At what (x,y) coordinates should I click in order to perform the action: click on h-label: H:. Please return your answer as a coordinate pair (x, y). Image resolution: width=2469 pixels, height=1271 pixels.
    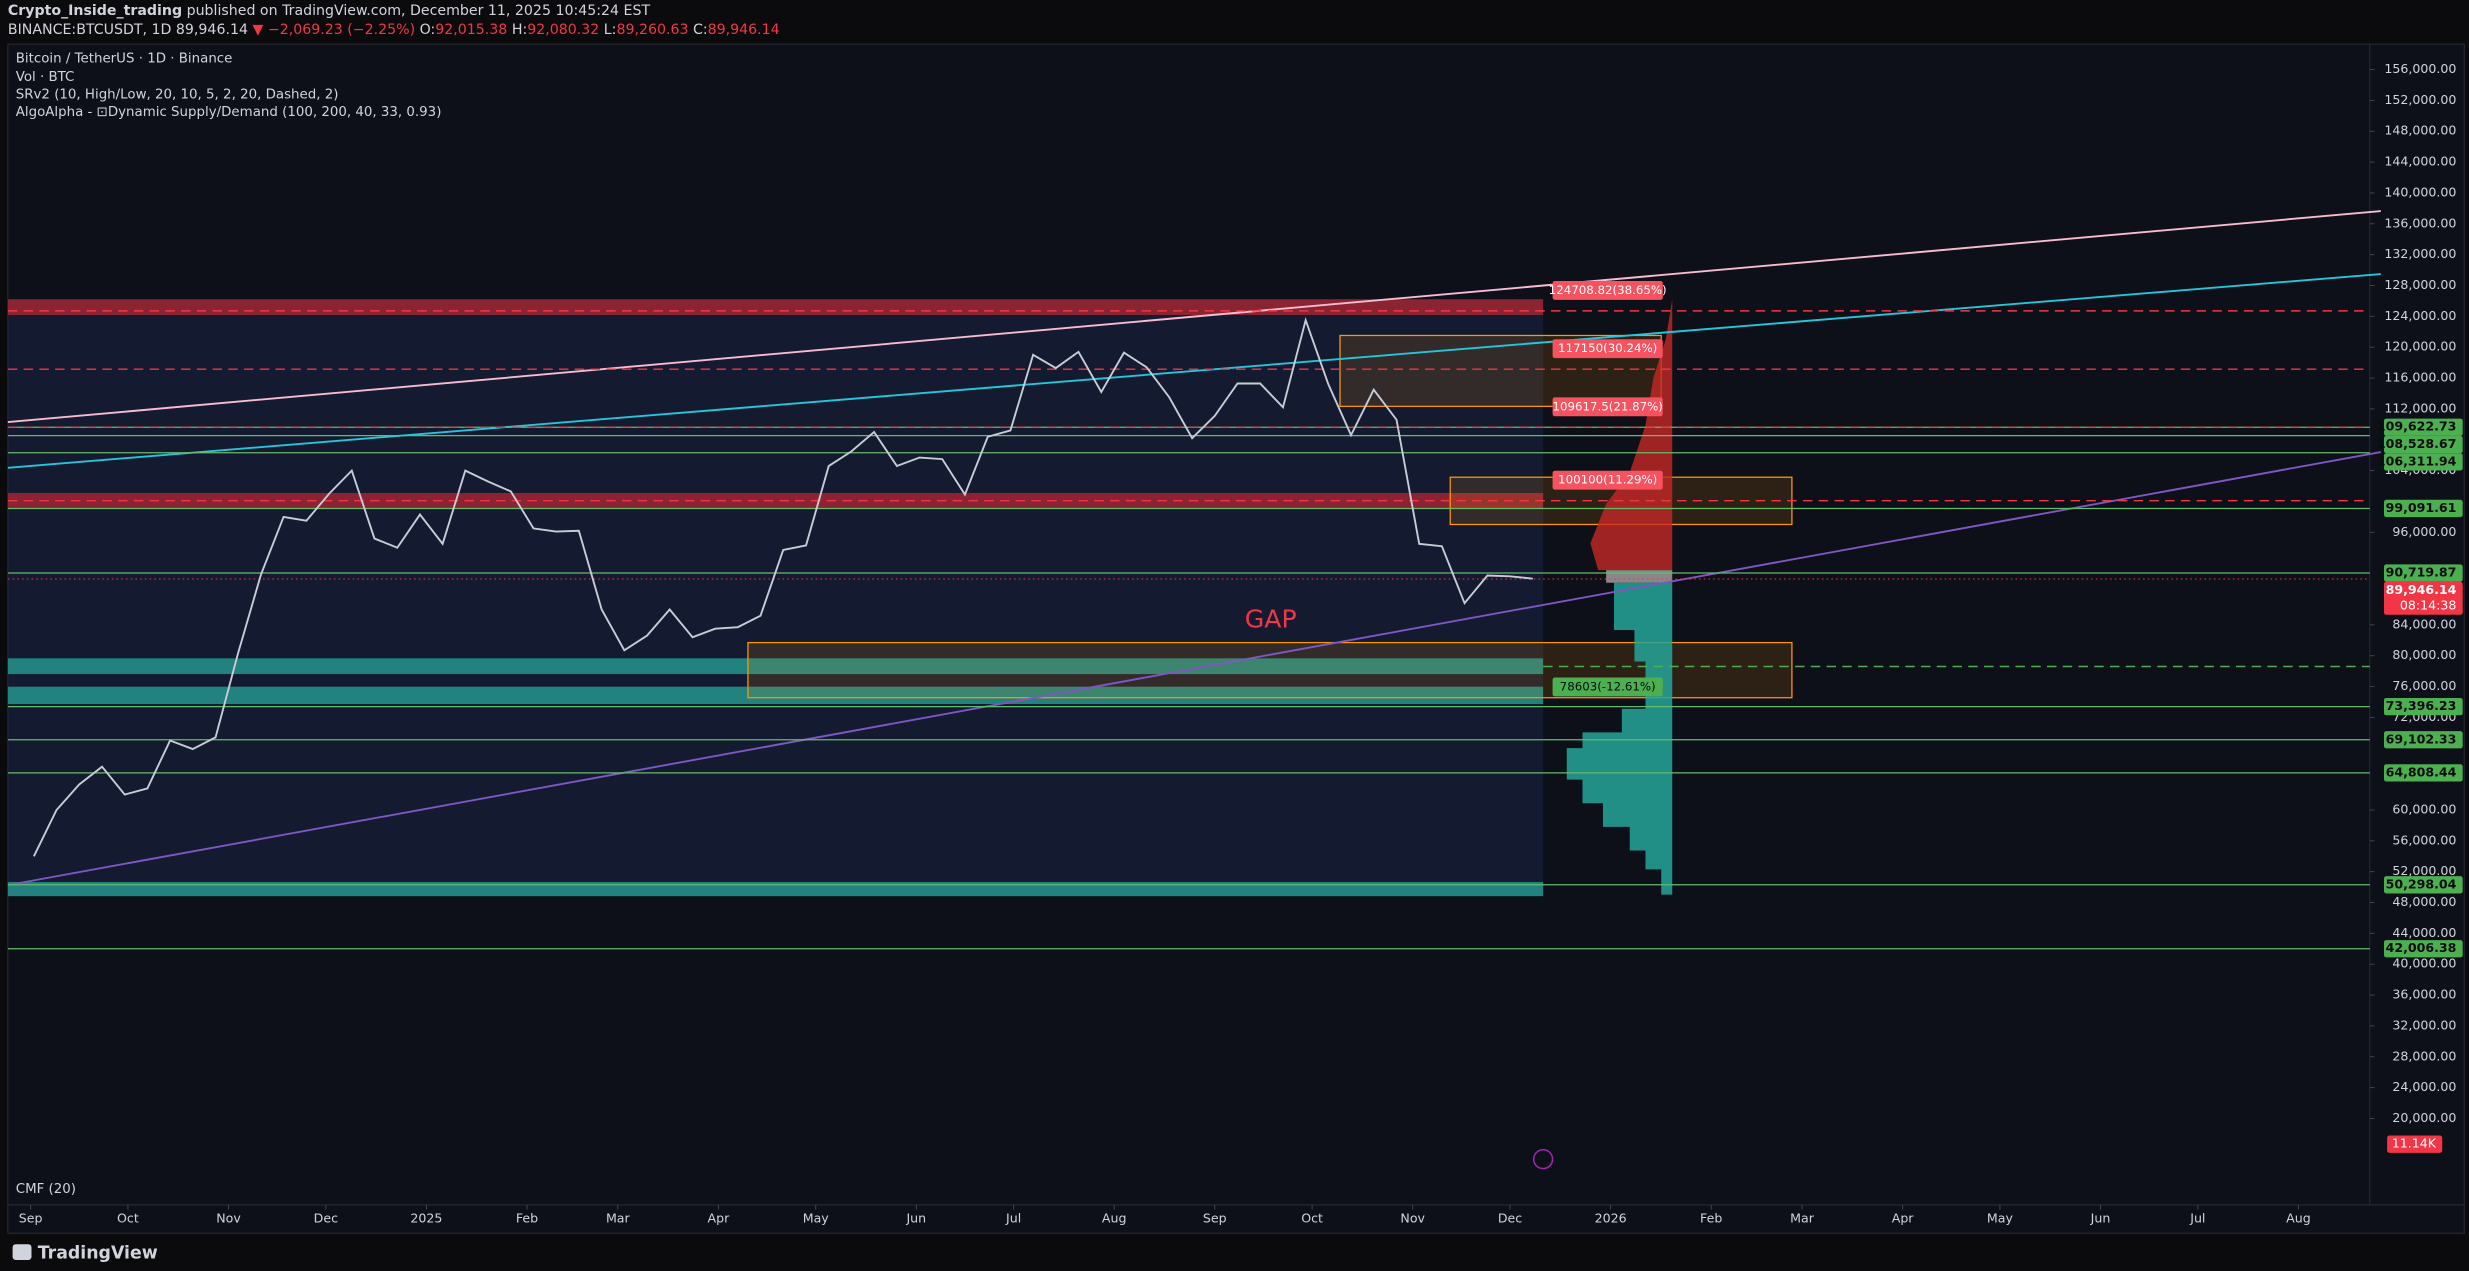
    Looking at the image, I should click on (519, 30).